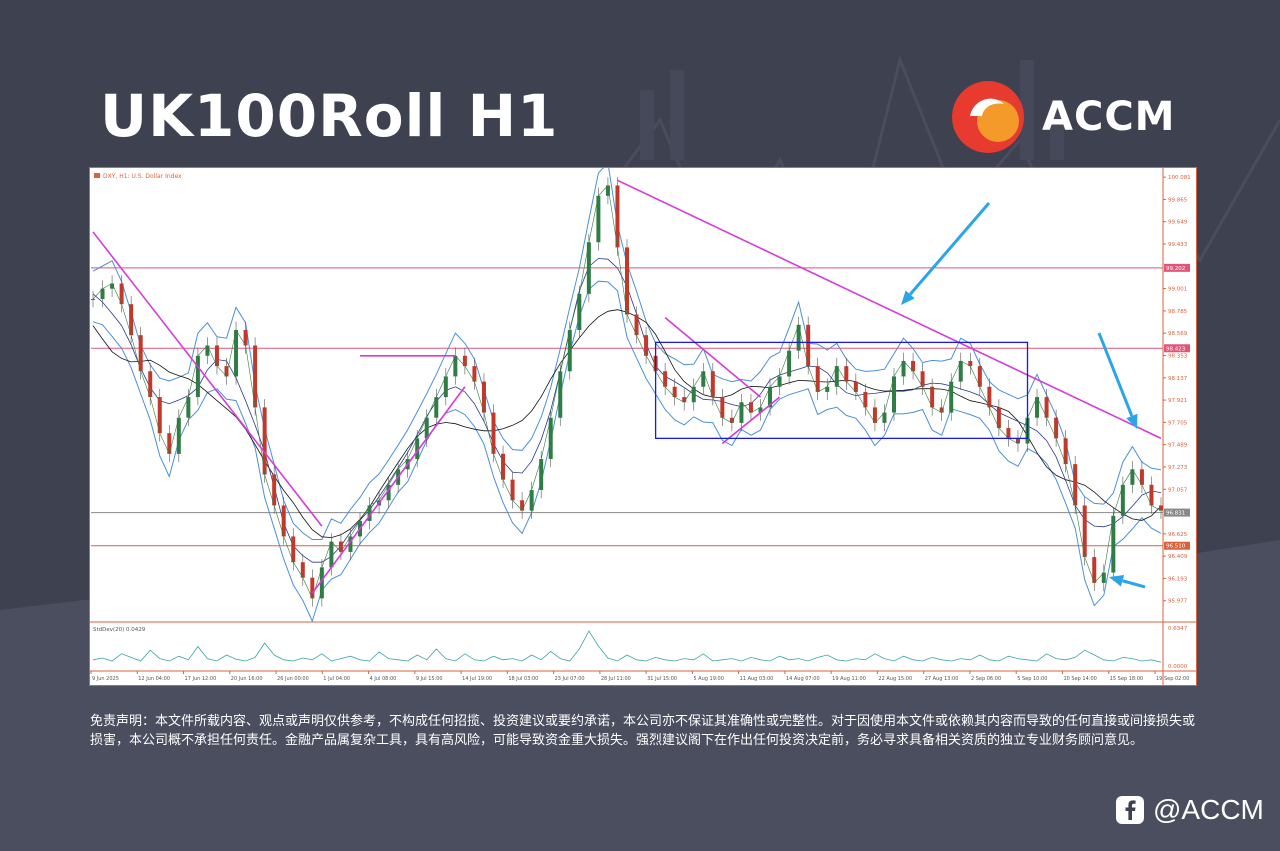 This screenshot has height=851, width=1280. Describe the element at coordinates (988, 117) in the screenshot. I see `accm-logo-icon` at that location.